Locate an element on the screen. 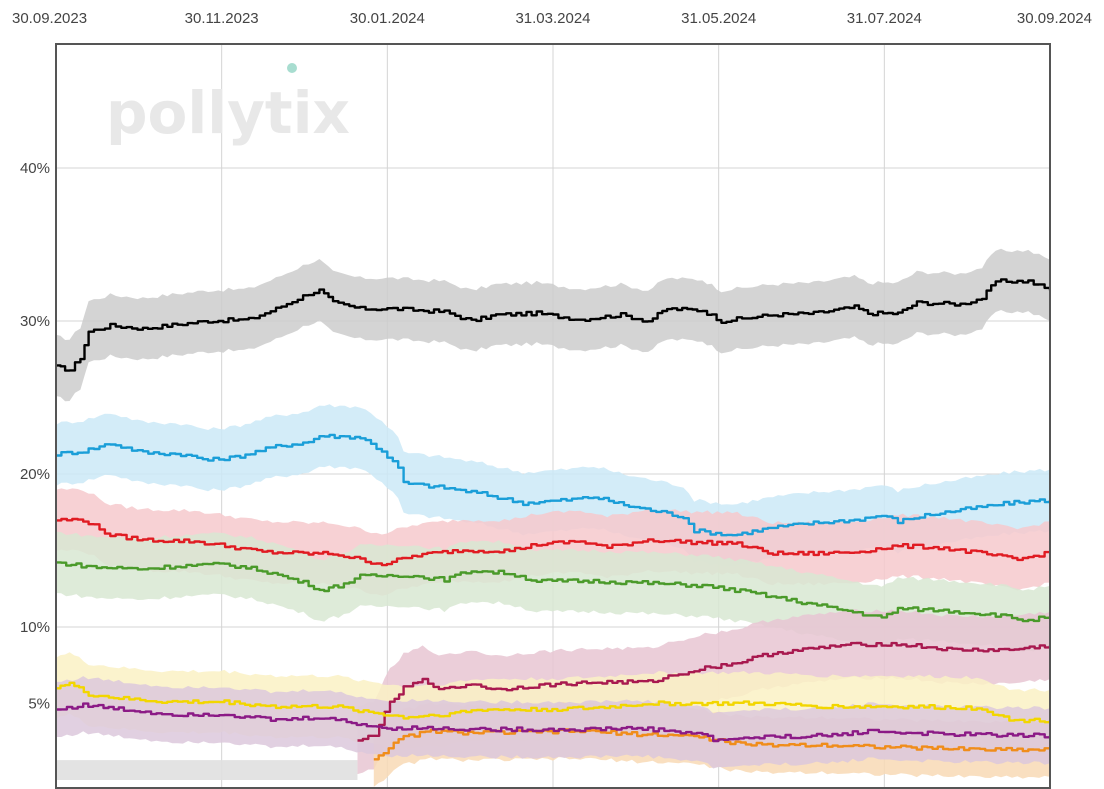 Image resolution: width=1104 pixels, height=789 pixels. y-tick-label: 30% is located at coordinates (35, 321).